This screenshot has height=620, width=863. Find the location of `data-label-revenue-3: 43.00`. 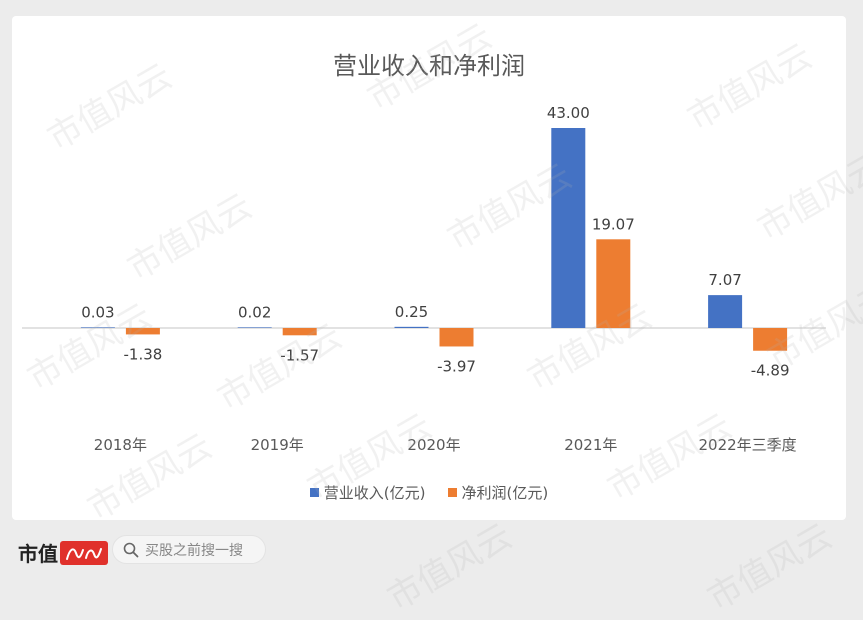

data-label-revenue-3: 43.00 is located at coordinates (568, 113).